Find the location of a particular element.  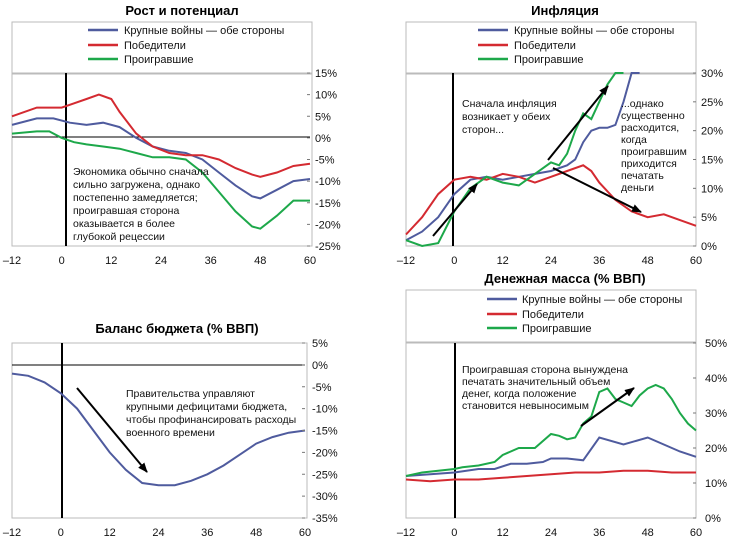

money-legend-box is located at coordinates (551, 316).